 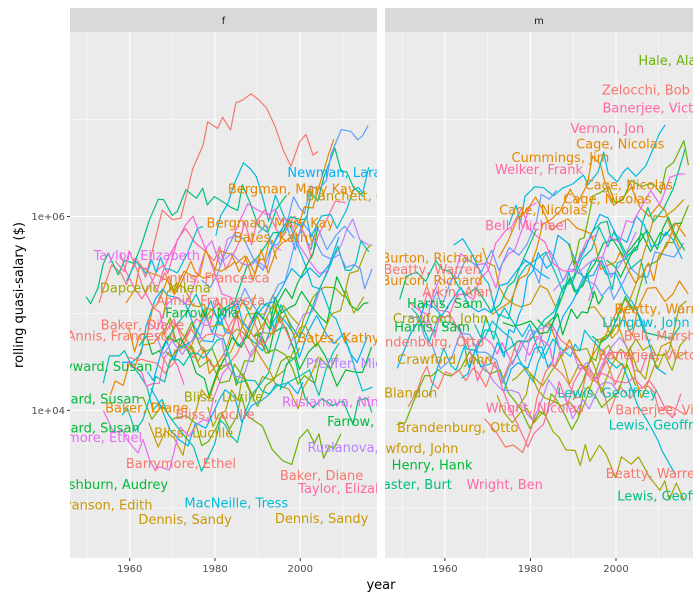 What do you see at coordinates (615, 569) in the screenshot?
I see `x-tick-label: 2000` at bounding box center [615, 569].